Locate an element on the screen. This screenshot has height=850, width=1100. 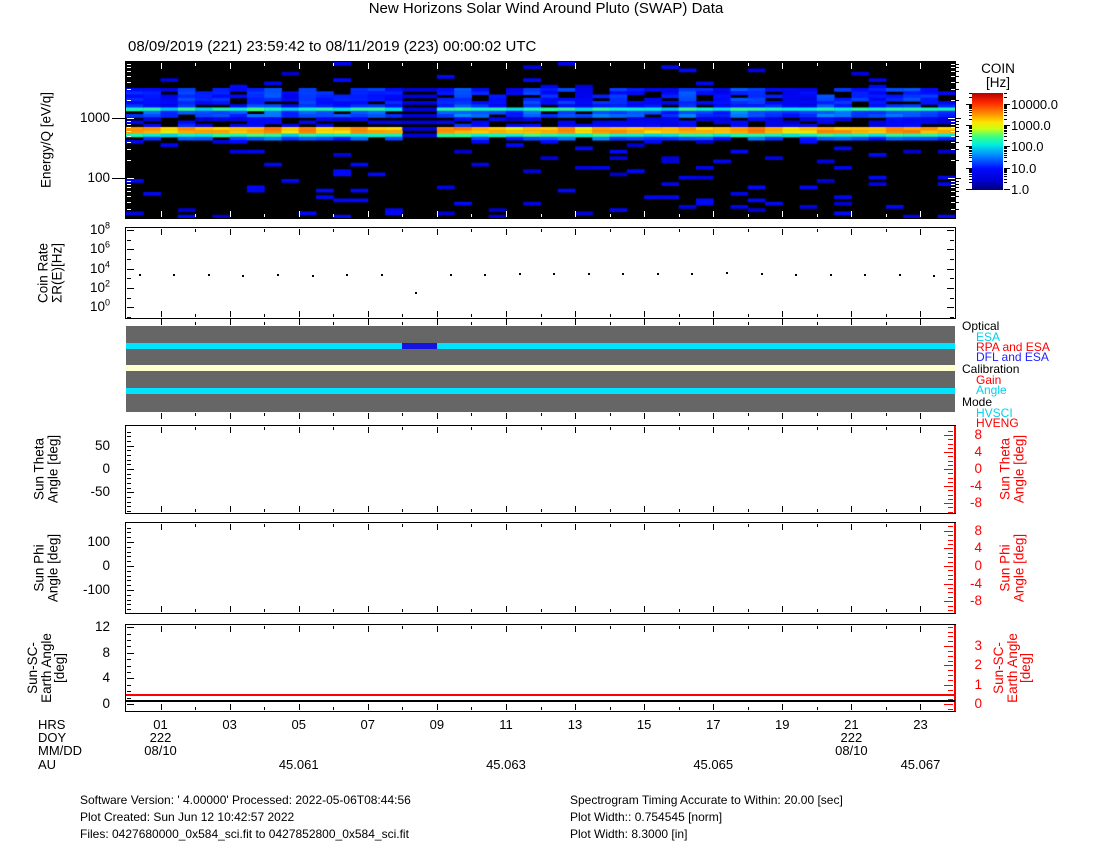
status-segment-mode is located at coordinates (540, 391).